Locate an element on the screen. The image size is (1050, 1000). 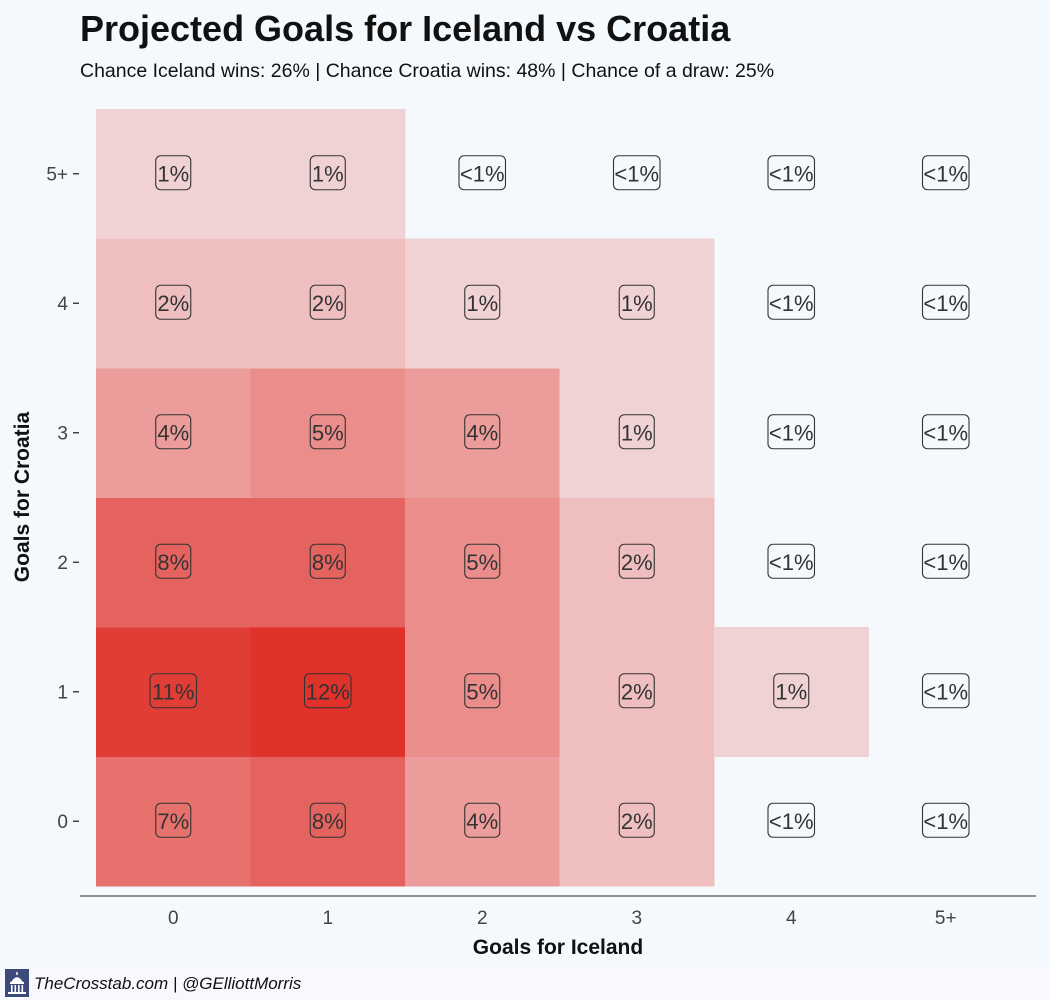
svg-text: 5% is located at coordinates (482, 691).